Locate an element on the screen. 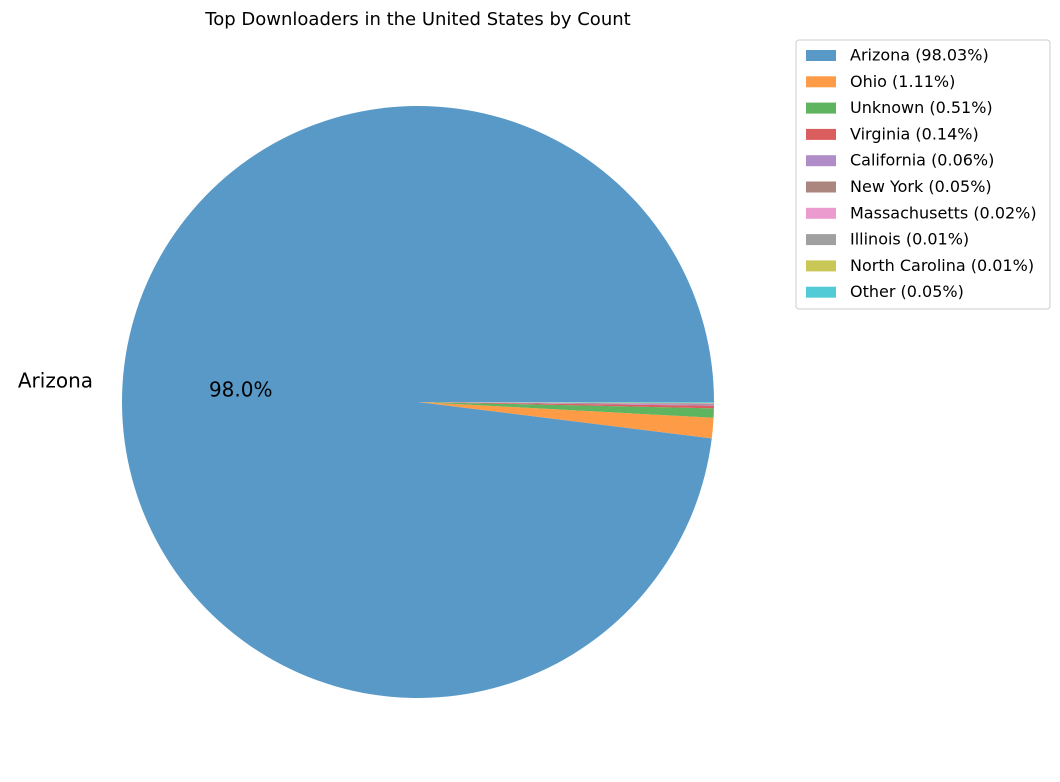 Image resolution: width=1060 pixels, height=782 pixels. pie-slice-ohio is located at coordinates (566, 420).